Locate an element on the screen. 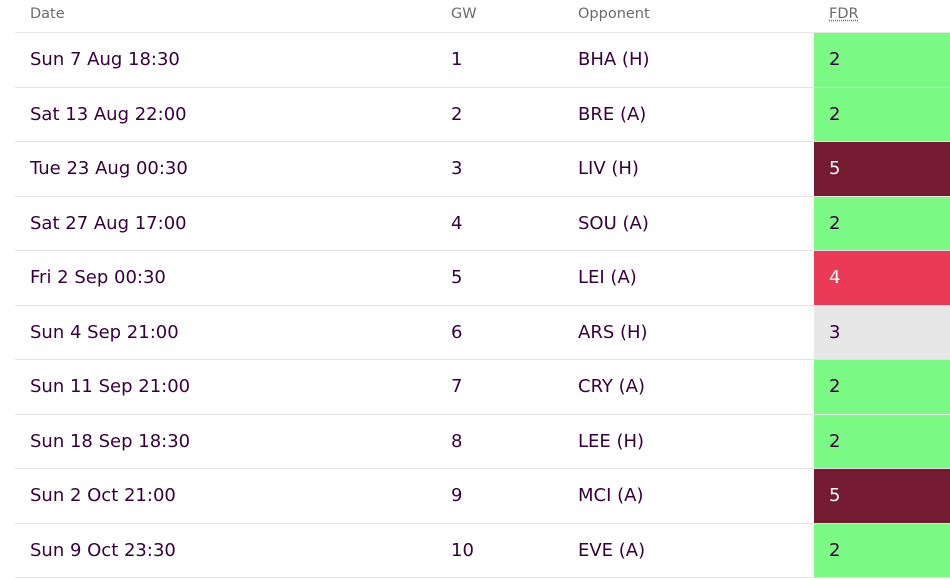  fixture-date: Sat 27 Aug 17:00 is located at coordinates (108, 223).